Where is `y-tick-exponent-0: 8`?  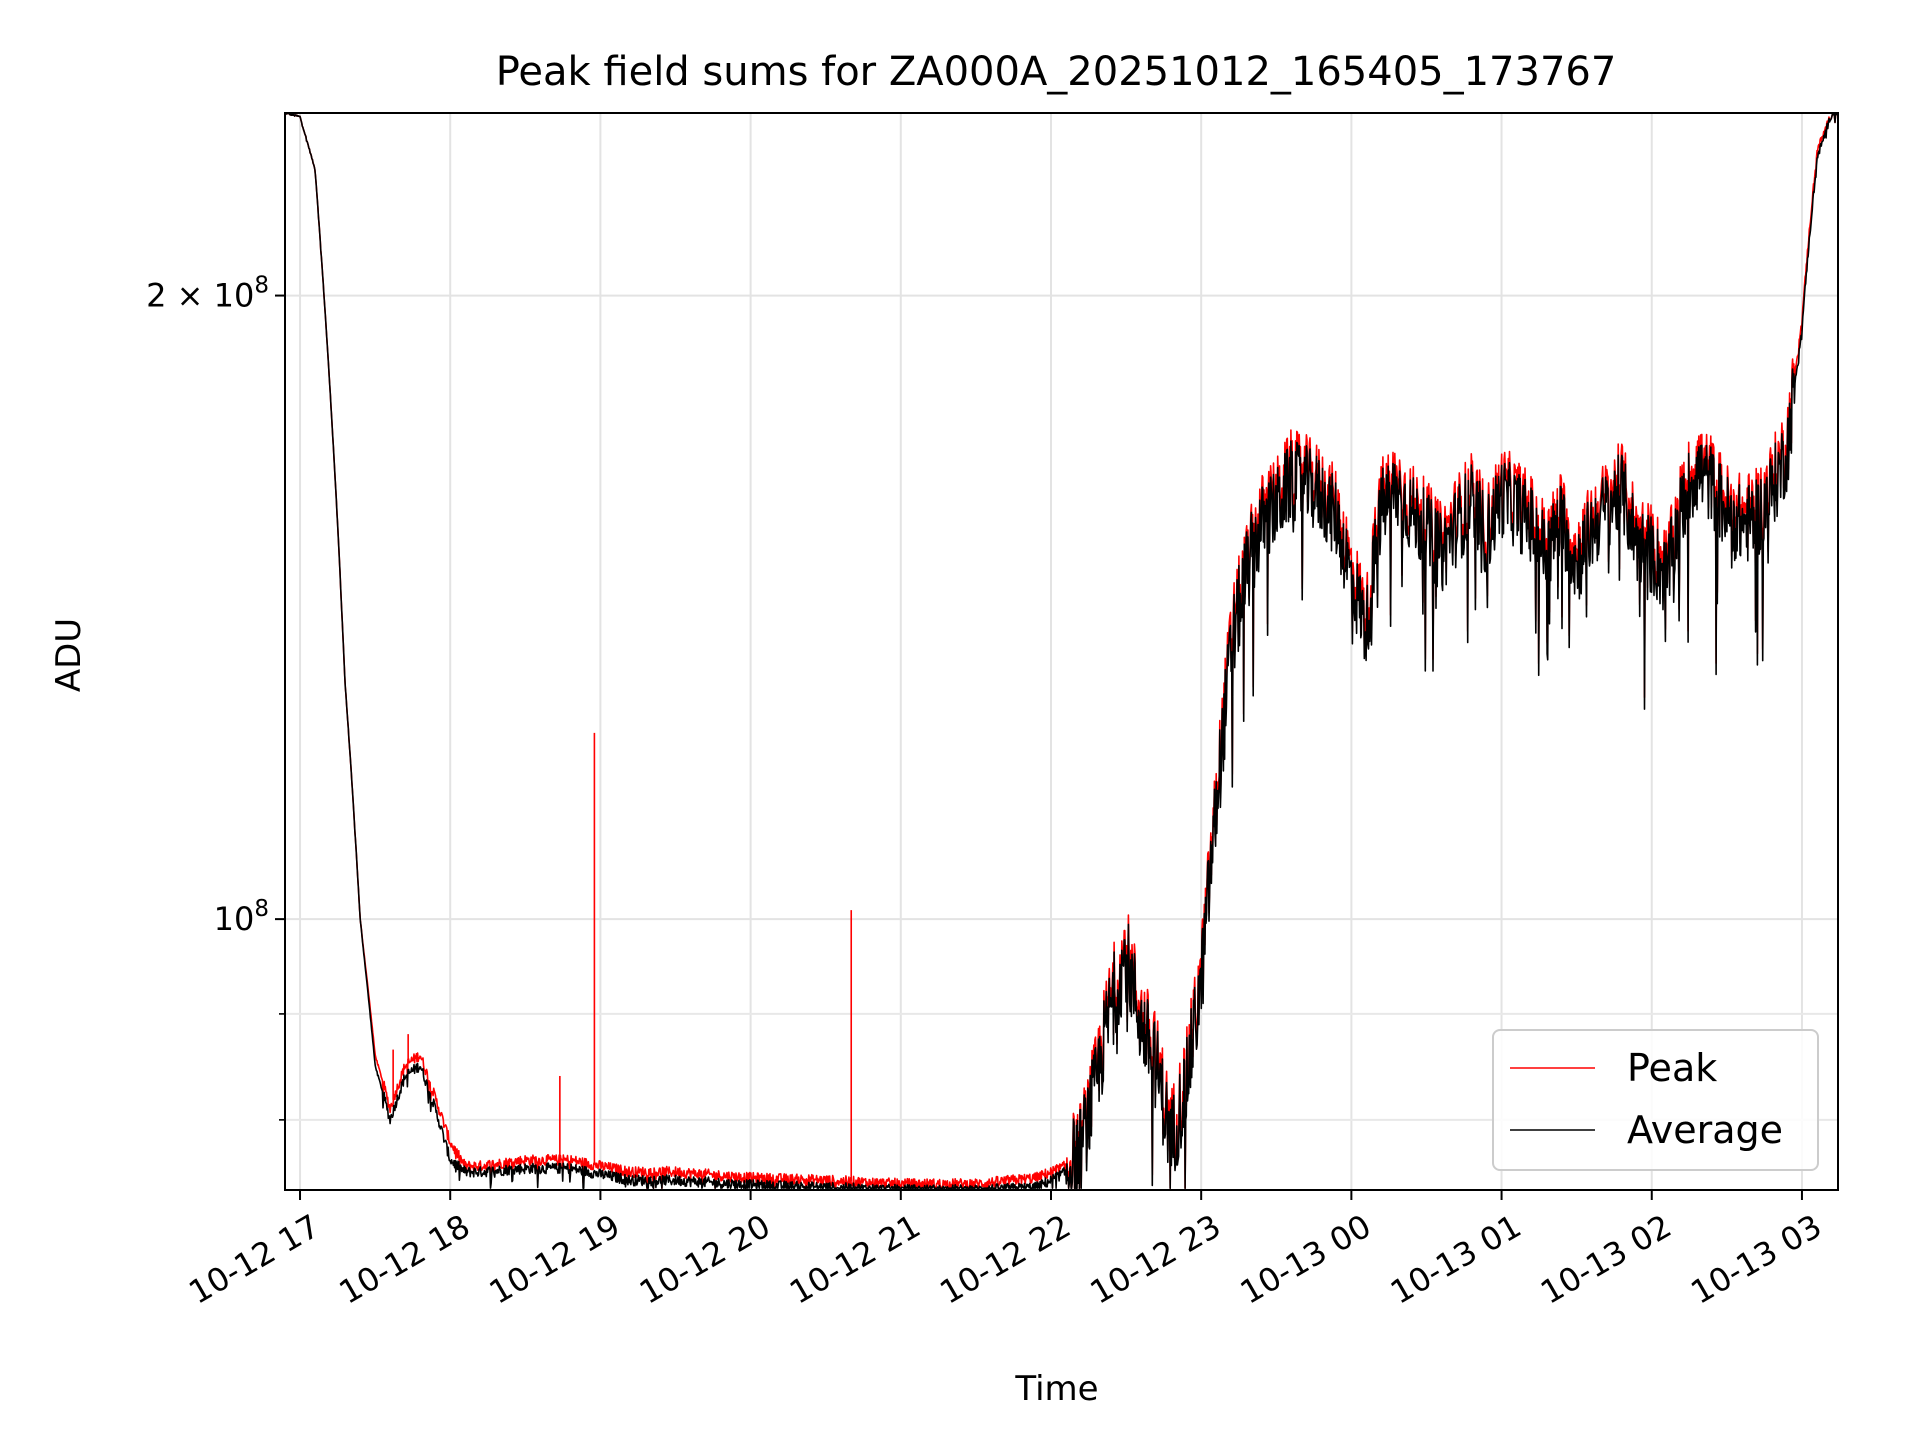 y-tick-exponent-0: 8 is located at coordinates (261, 286).